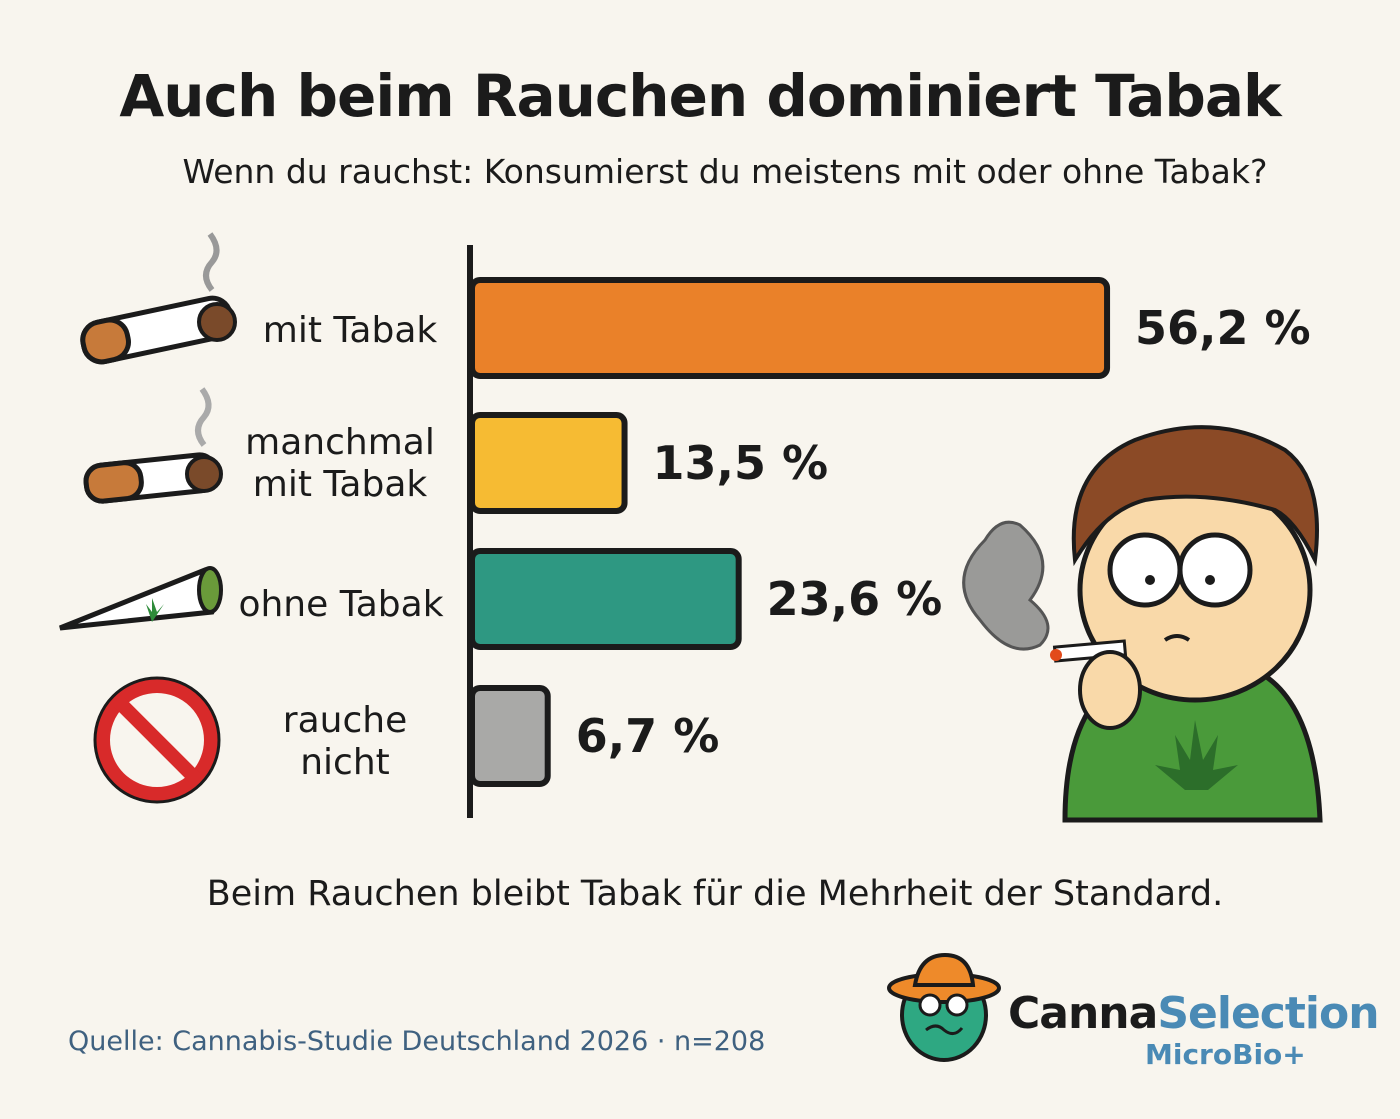  What do you see at coordinates (855, 599) in the screenshot?
I see `data-label: 23,6 %` at bounding box center [855, 599].